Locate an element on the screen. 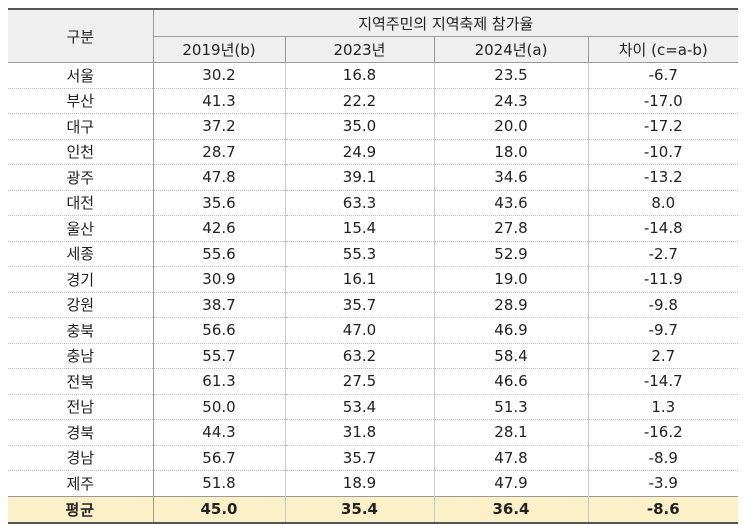 This screenshot has width=745, height=525. region-cell: 충북 is located at coordinates (81, 330).